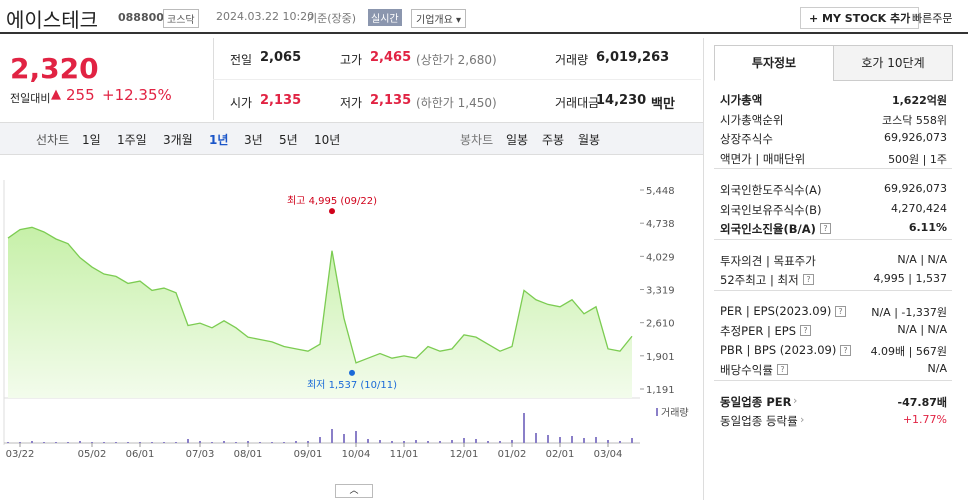  What do you see at coordinates (327, 140) in the screenshot?
I see `period-tab: 10년` at bounding box center [327, 140].